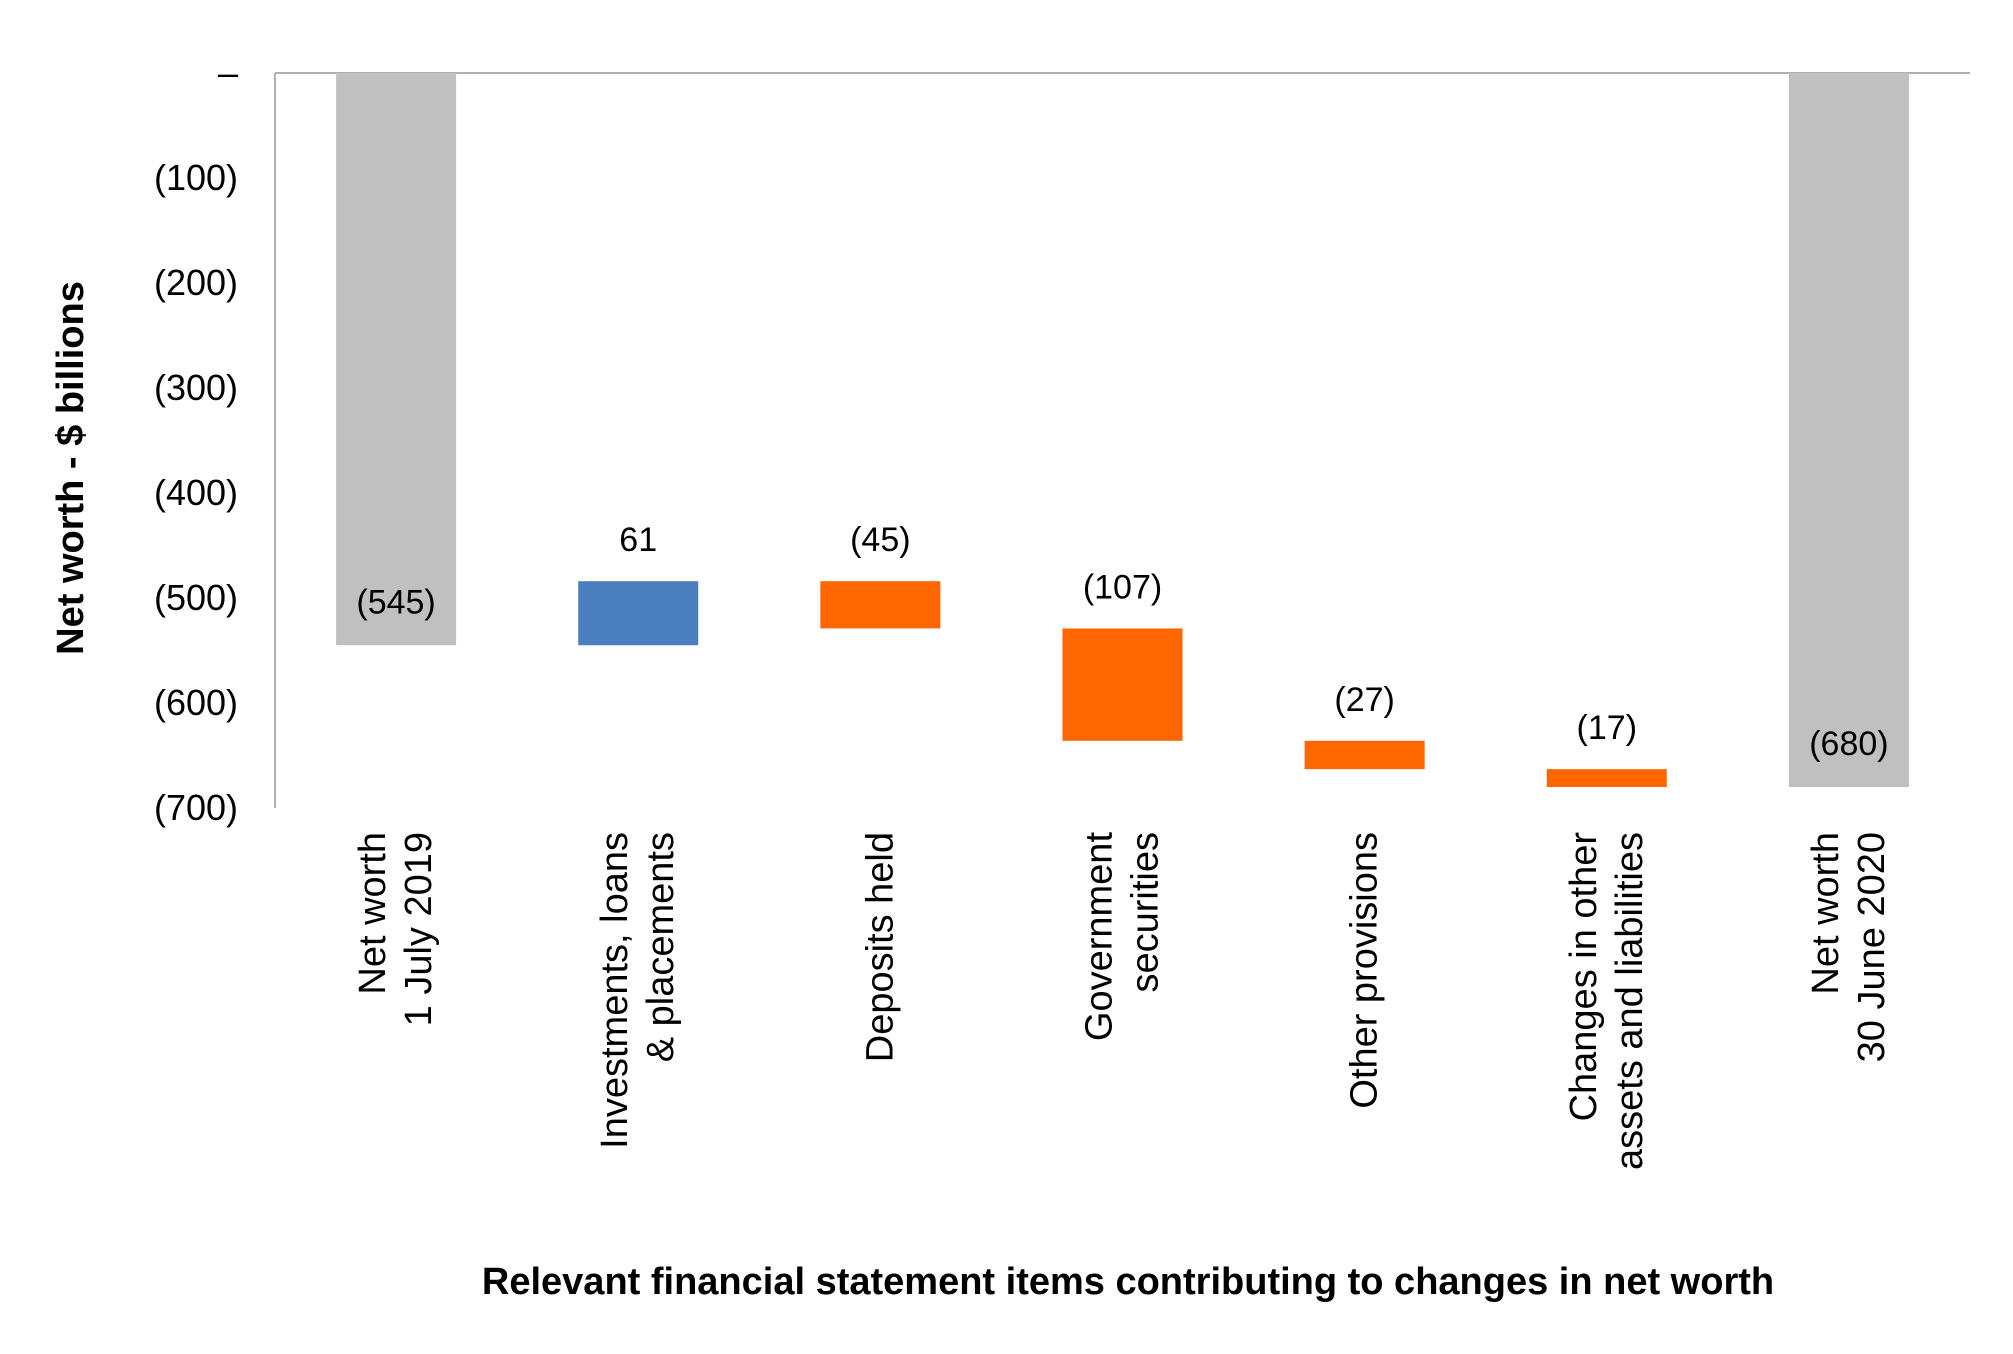 The width and height of the screenshot is (2013, 1354). I want to click on bar-value-label: (680), so click(1848, 744).